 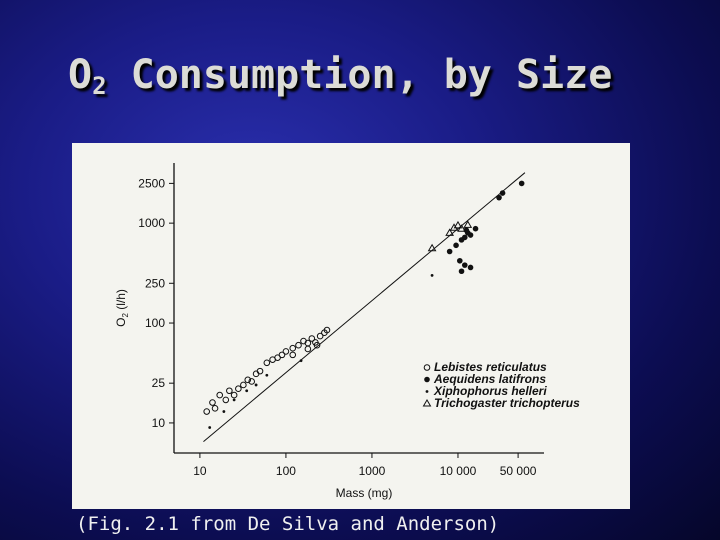 I want to click on title-rest: Consumption, by Size, so click(x=359, y=75).